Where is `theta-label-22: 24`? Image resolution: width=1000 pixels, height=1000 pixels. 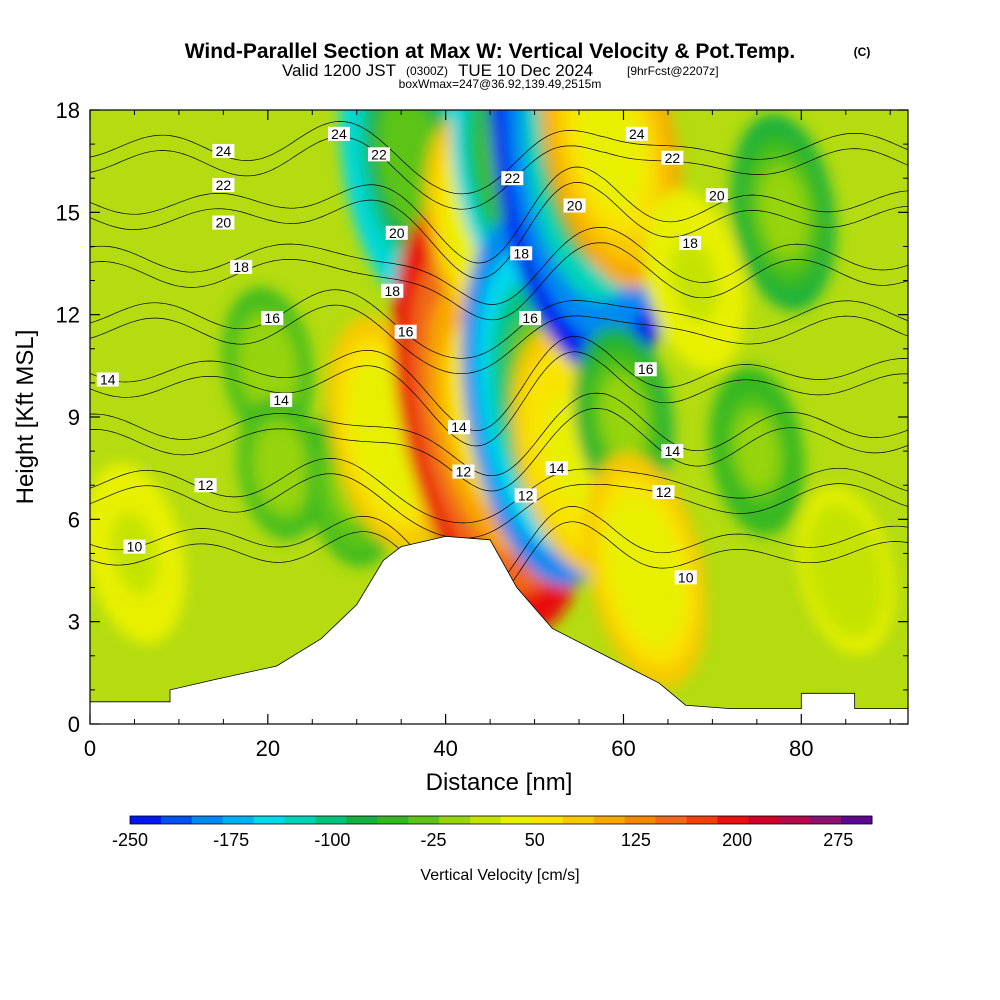 theta-label-22: 24 is located at coordinates (636, 134).